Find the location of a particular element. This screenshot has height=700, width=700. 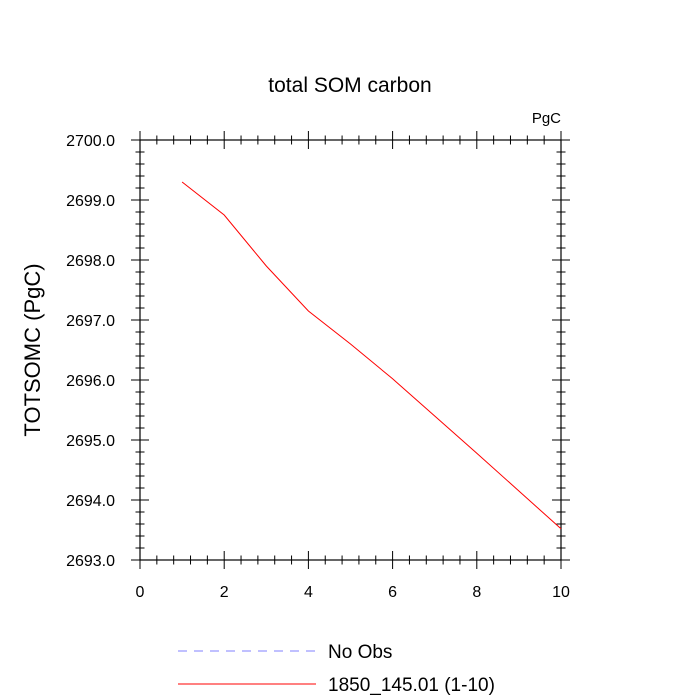

x-axis-tick-labels: 0 2 4 6 8 10 is located at coordinates (353, 592).